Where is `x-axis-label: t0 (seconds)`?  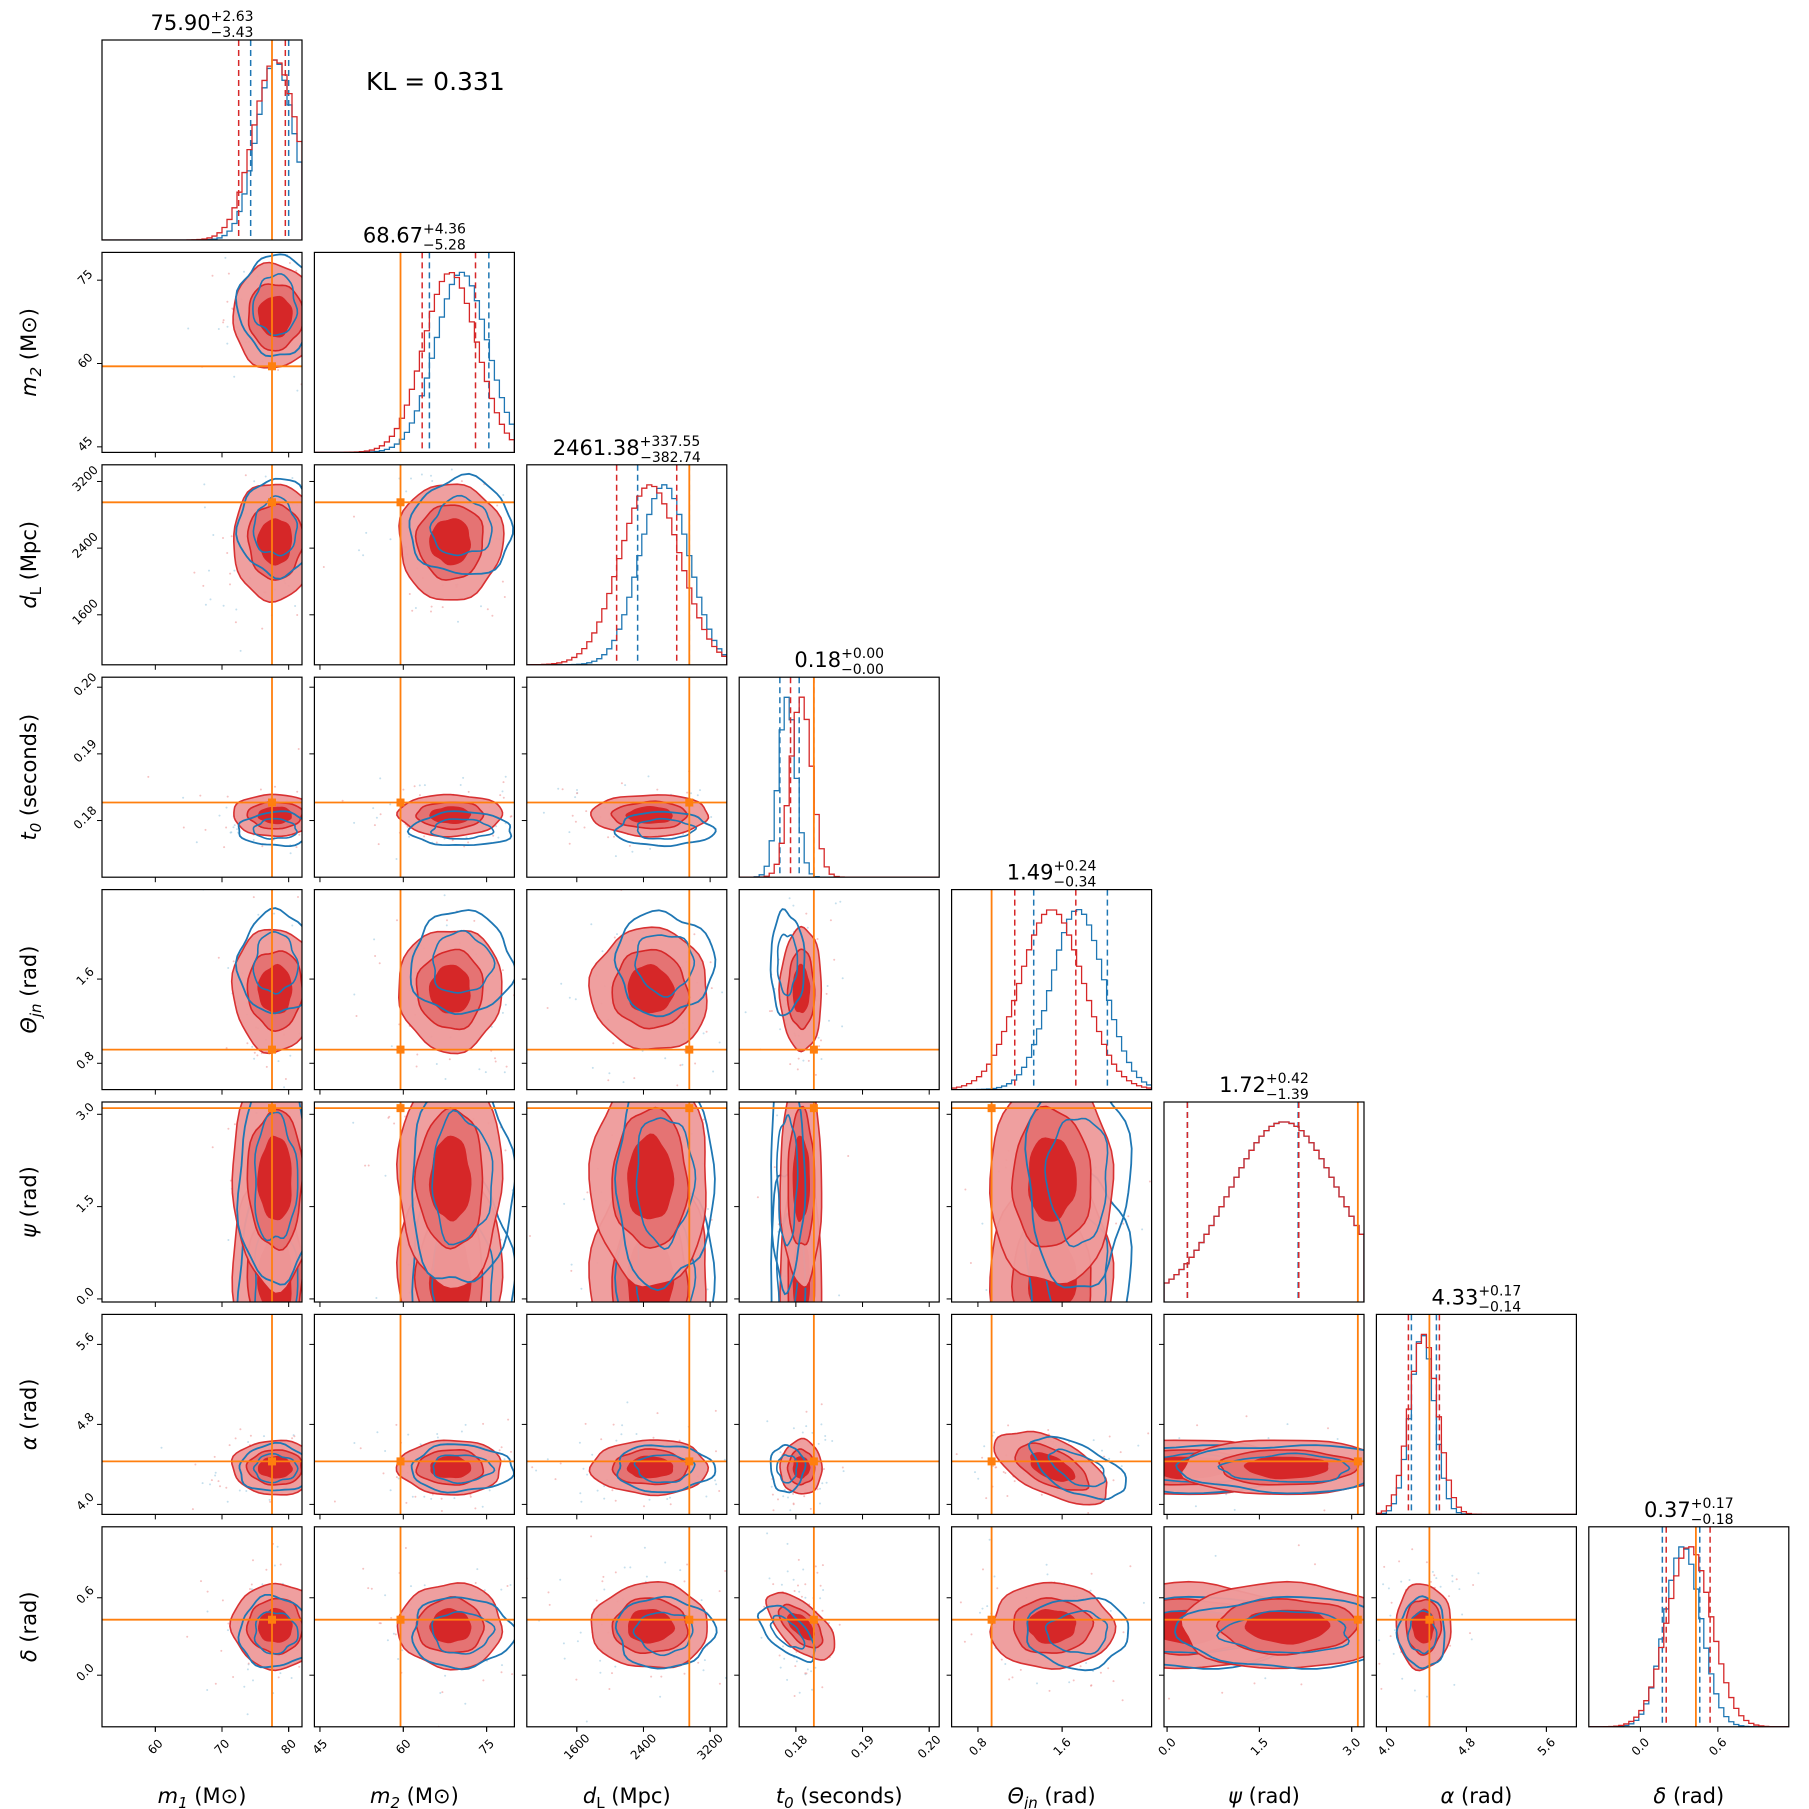
x-axis-label: t0 (seconds) is located at coordinates (839, 1796).